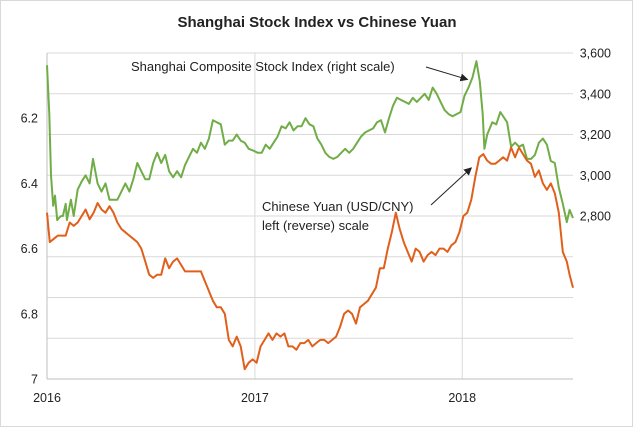  I want to click on left-axis-tick-label: 6.6, so click(29, 249).